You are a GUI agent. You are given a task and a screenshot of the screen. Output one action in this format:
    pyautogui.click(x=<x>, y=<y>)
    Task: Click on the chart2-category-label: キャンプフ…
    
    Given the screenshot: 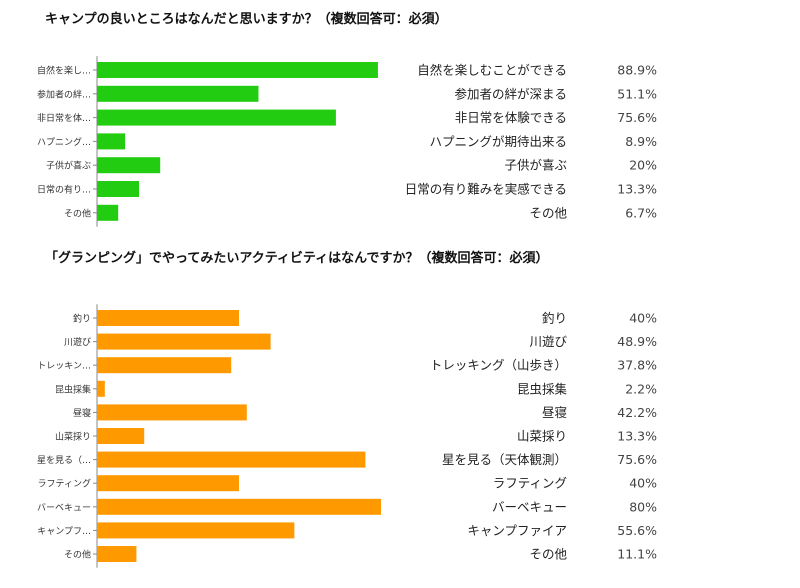 What is the action you would take?
    pyautogui.click(x=64, y=531)
    